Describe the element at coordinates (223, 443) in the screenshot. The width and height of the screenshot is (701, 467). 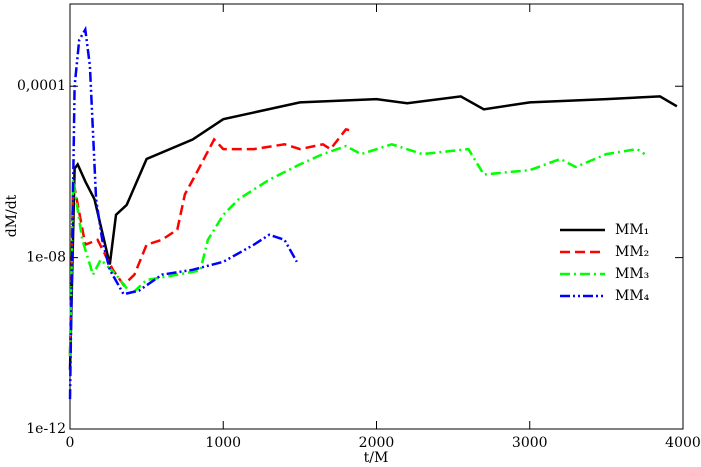
I see `x-tick-label: 1000` at that location.